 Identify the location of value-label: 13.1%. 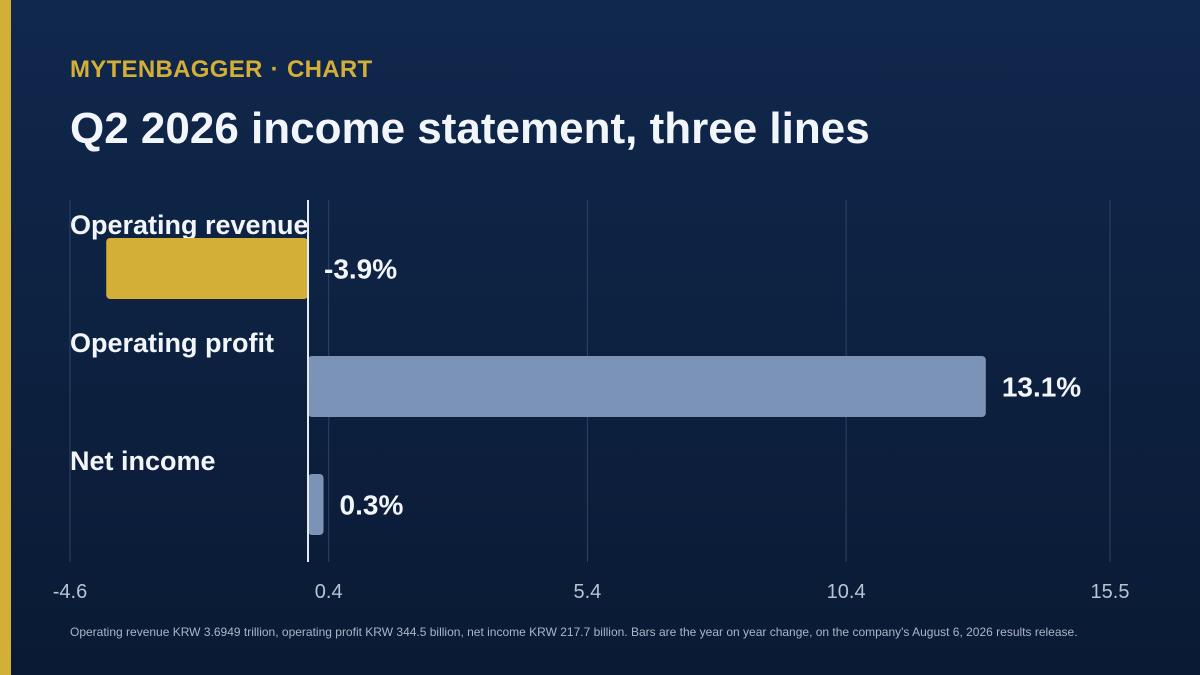
(1041, 387).